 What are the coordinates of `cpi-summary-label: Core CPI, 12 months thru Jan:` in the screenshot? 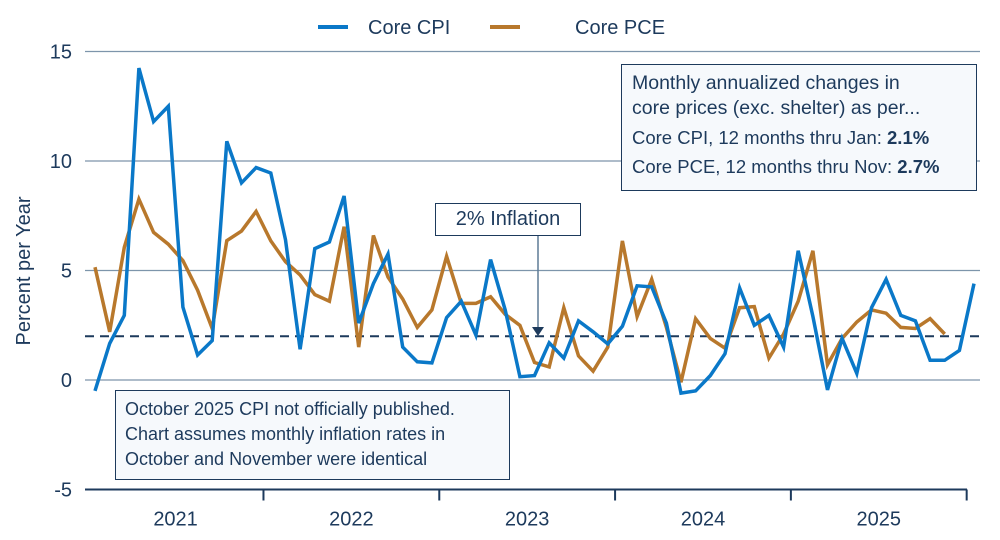 It's located at (760, 137).